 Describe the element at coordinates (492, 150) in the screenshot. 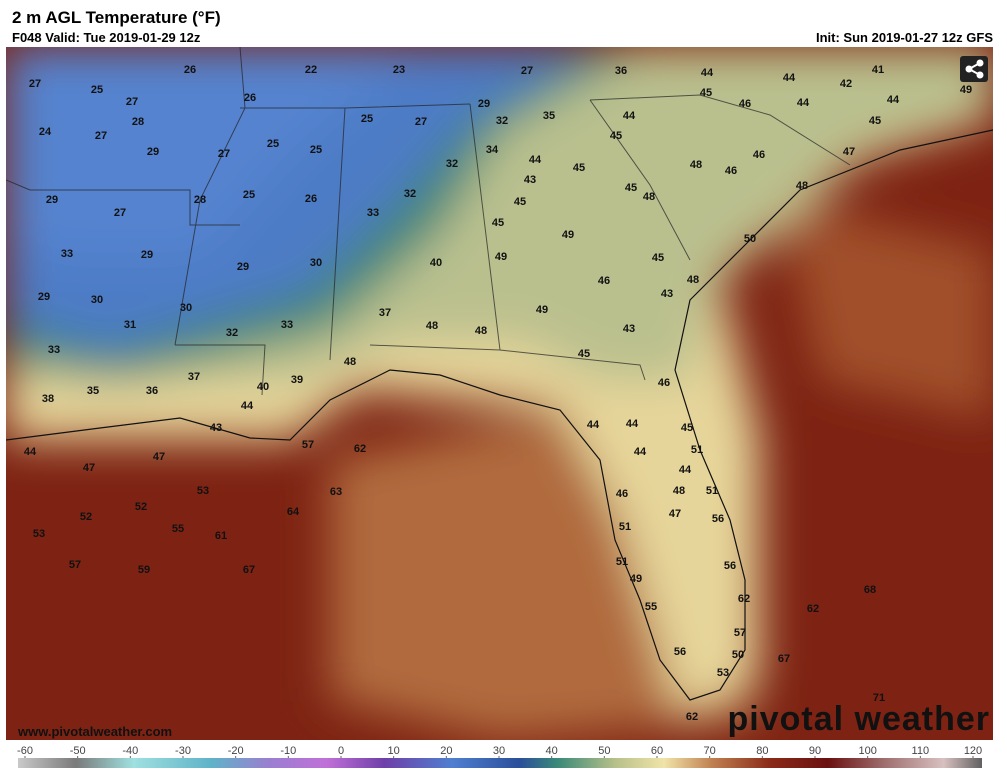

I see `temperature-label: 34` at that location.